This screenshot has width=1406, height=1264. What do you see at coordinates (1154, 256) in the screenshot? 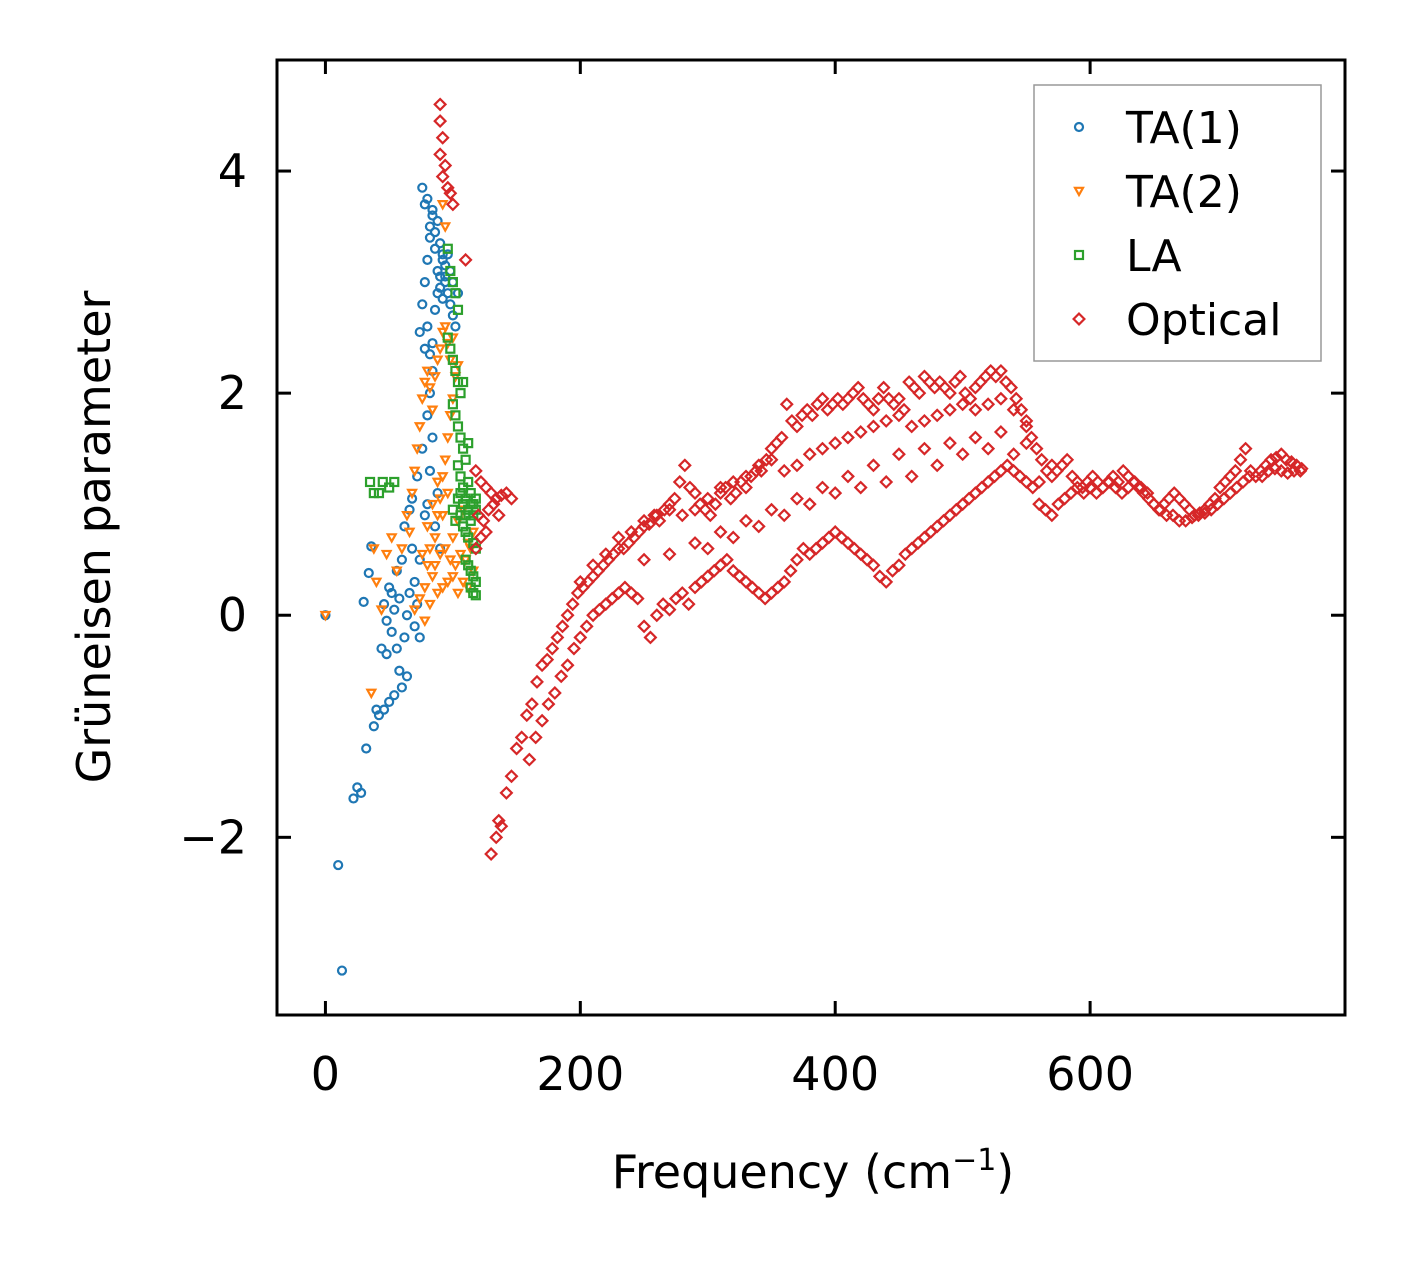
I see `legend-label: LA` at bounding box center [1154, 256].